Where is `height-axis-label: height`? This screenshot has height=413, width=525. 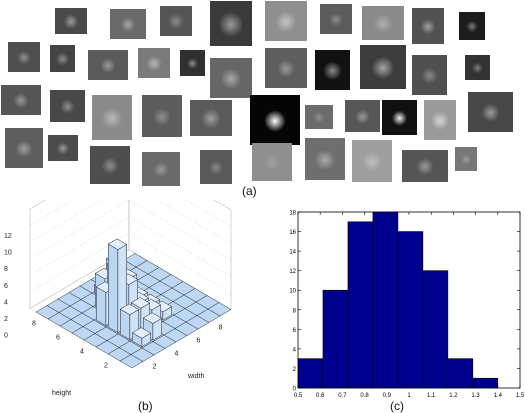 height-axis-label: height is located at coordinates (61, 393).